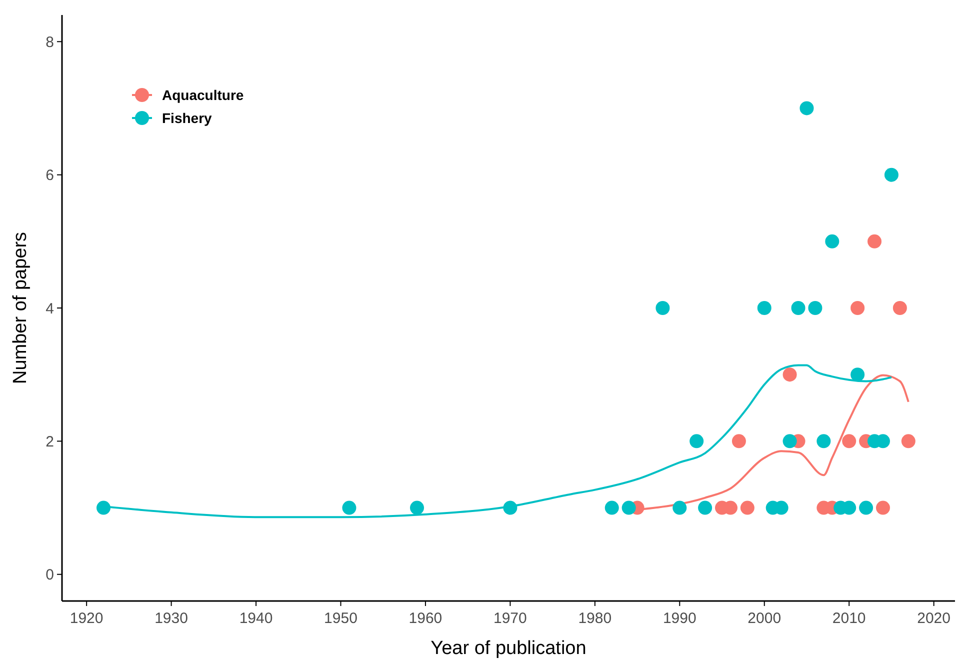 The image size is (968, 660). Describe the element at coordinates (203, 94) in the screenshot. I see `legend-label: Aquaculture` at that location.